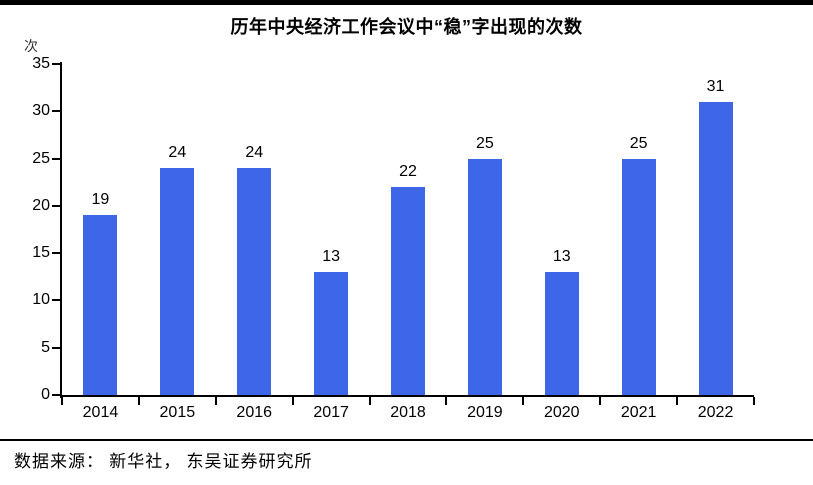  I want to click on y-axis-unit-label: 次, so click(31, 46).